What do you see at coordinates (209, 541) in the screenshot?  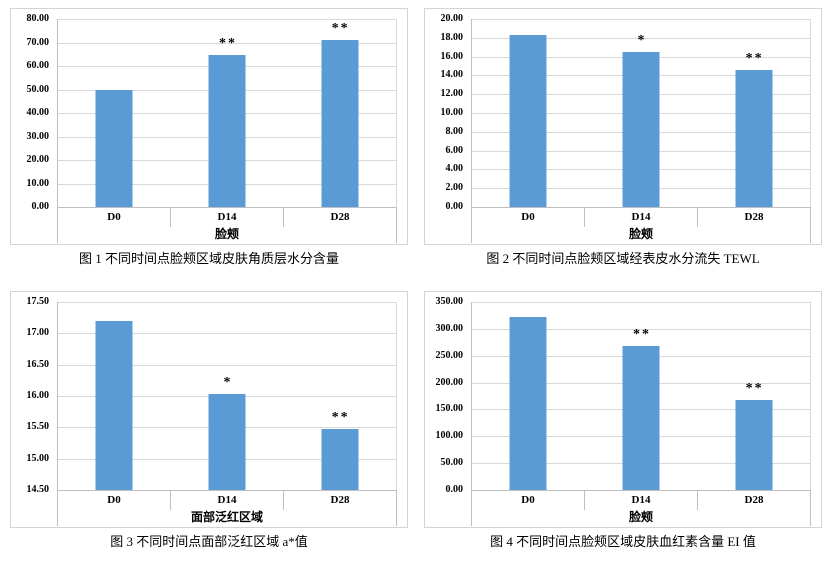 I see `figure-3-caption: 图 3 不同时间点面部泛红区域 a*值` at bounding box center [209, 541].